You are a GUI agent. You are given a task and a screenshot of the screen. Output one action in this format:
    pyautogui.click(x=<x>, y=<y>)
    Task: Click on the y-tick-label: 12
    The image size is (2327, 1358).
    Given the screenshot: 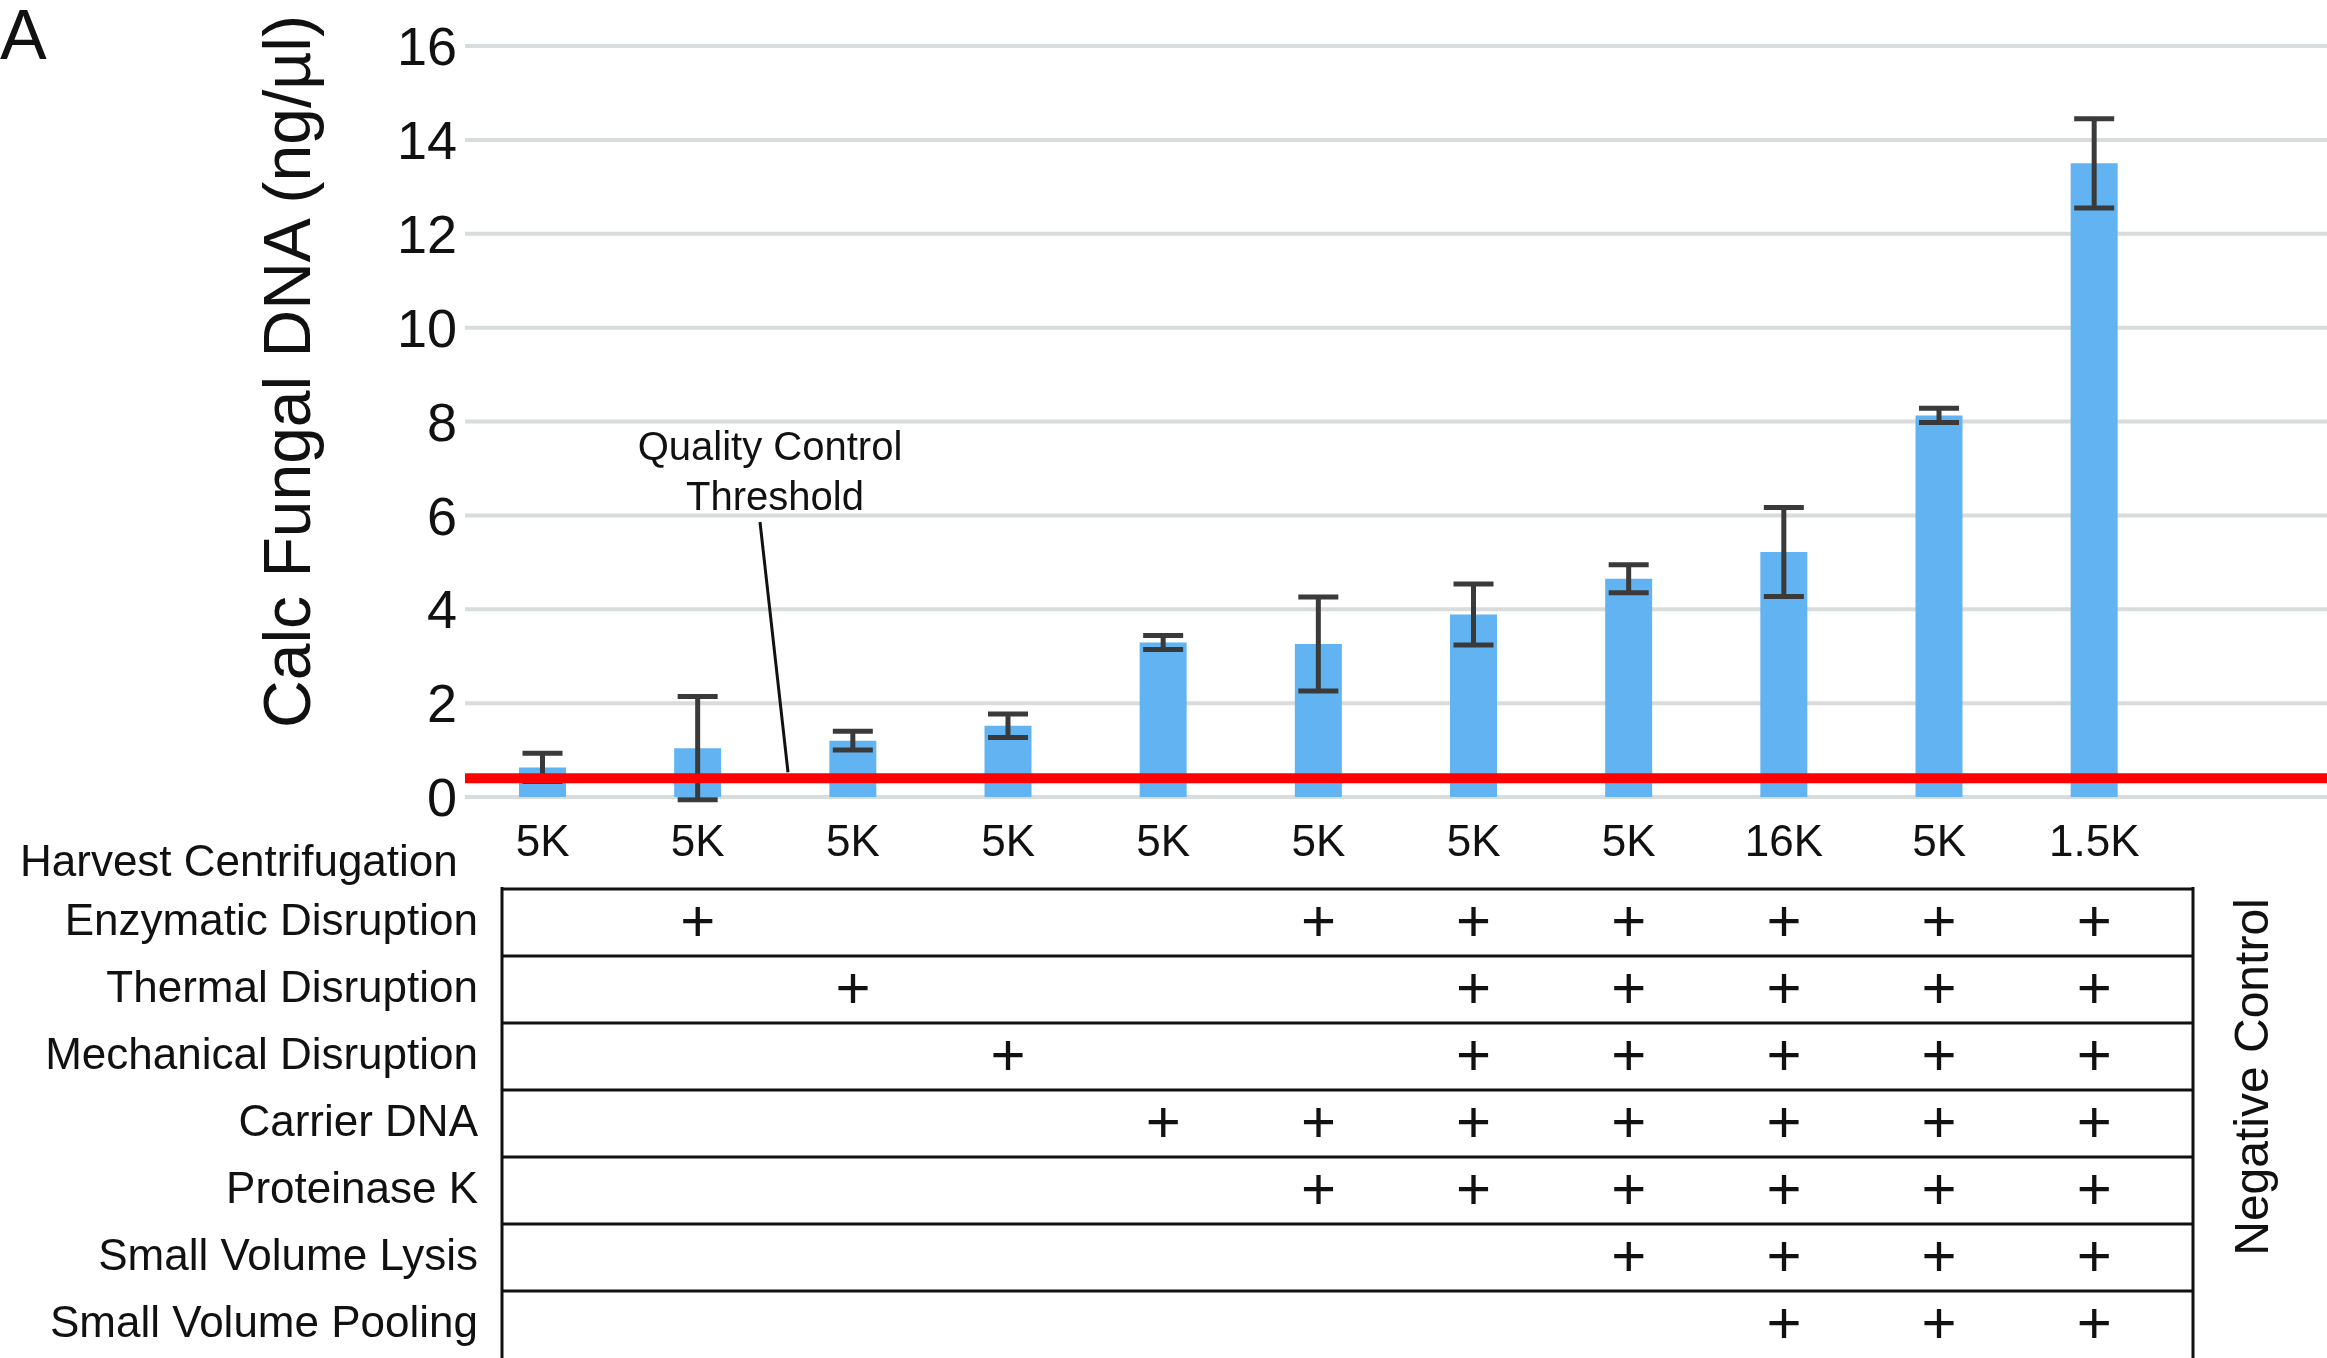 What is the action you would take?
    pyautogui.click(x=426, y=233)
    